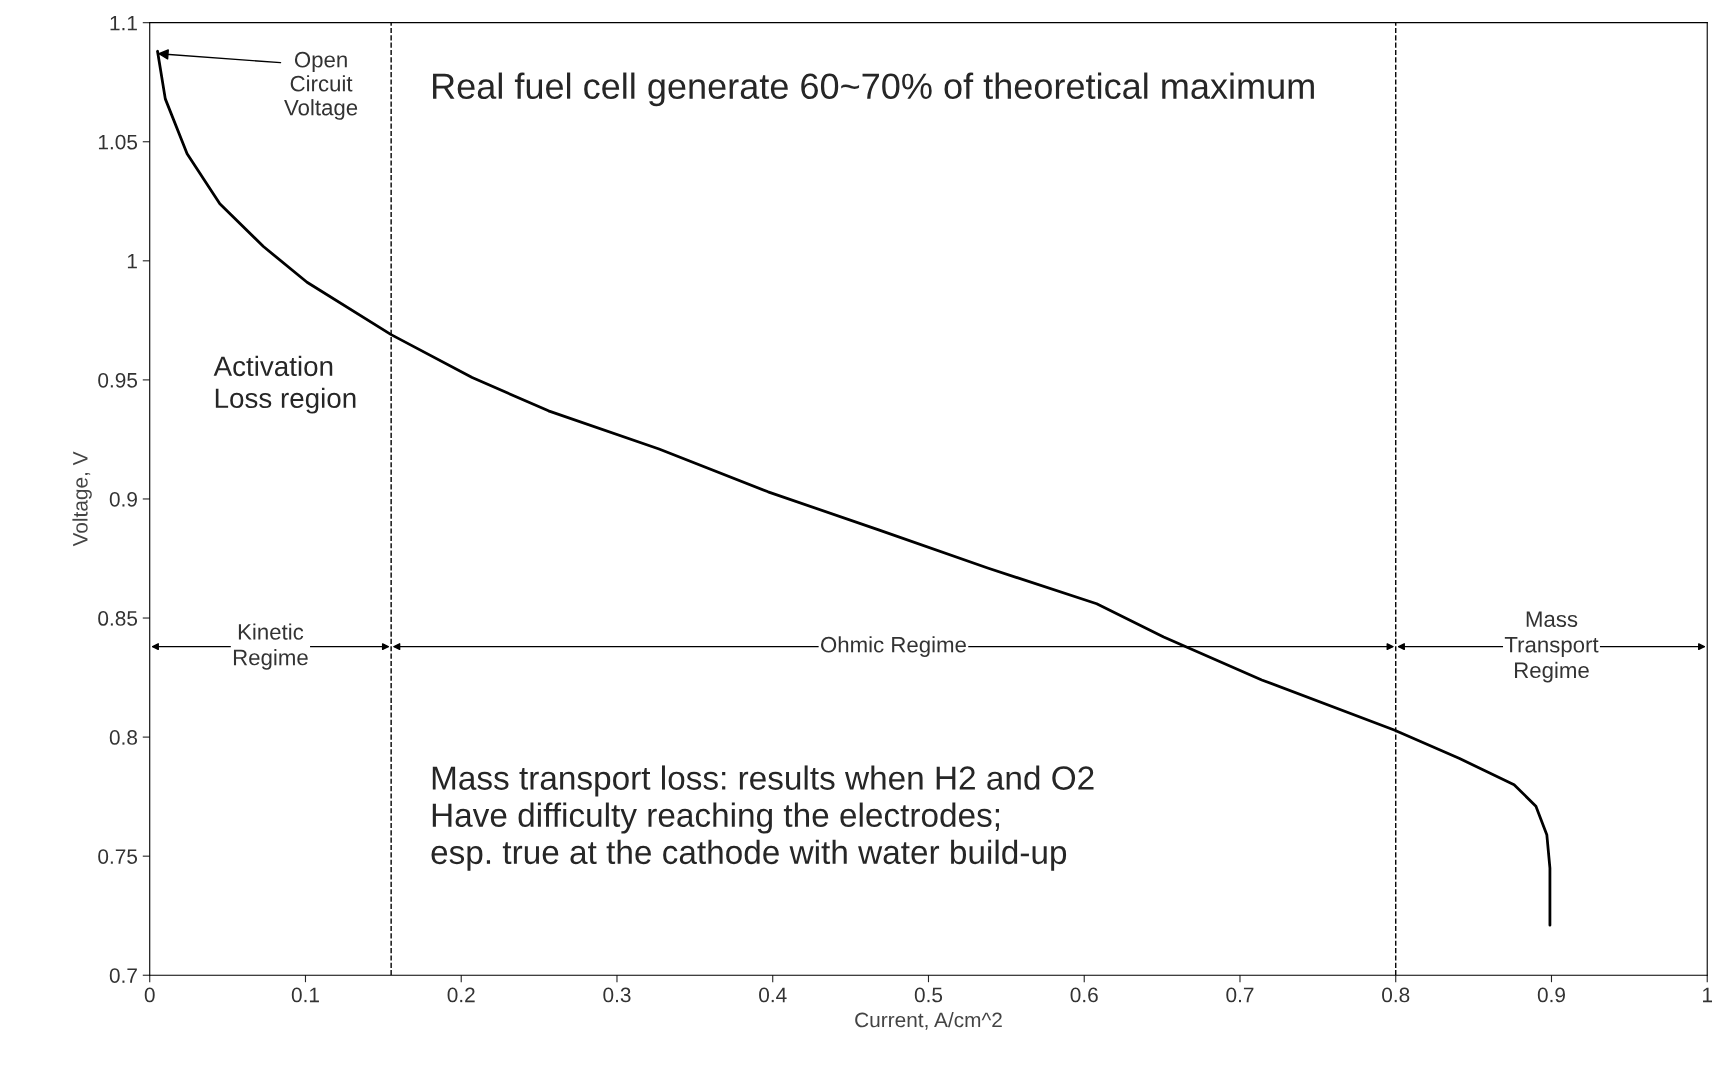 The height and width of the screenshot is (1080, 1721). Describe the element at coordinates (1396, 995) in the screenshot. I see `x-tick-label: 0.8` at that location.